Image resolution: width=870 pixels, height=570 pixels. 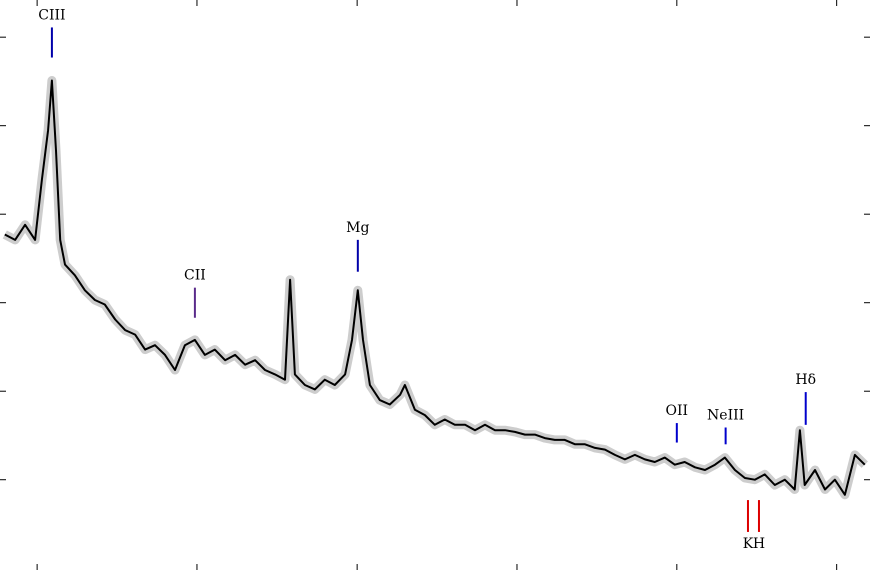 I want to click on line-label: H, so click(x=759, y=544).